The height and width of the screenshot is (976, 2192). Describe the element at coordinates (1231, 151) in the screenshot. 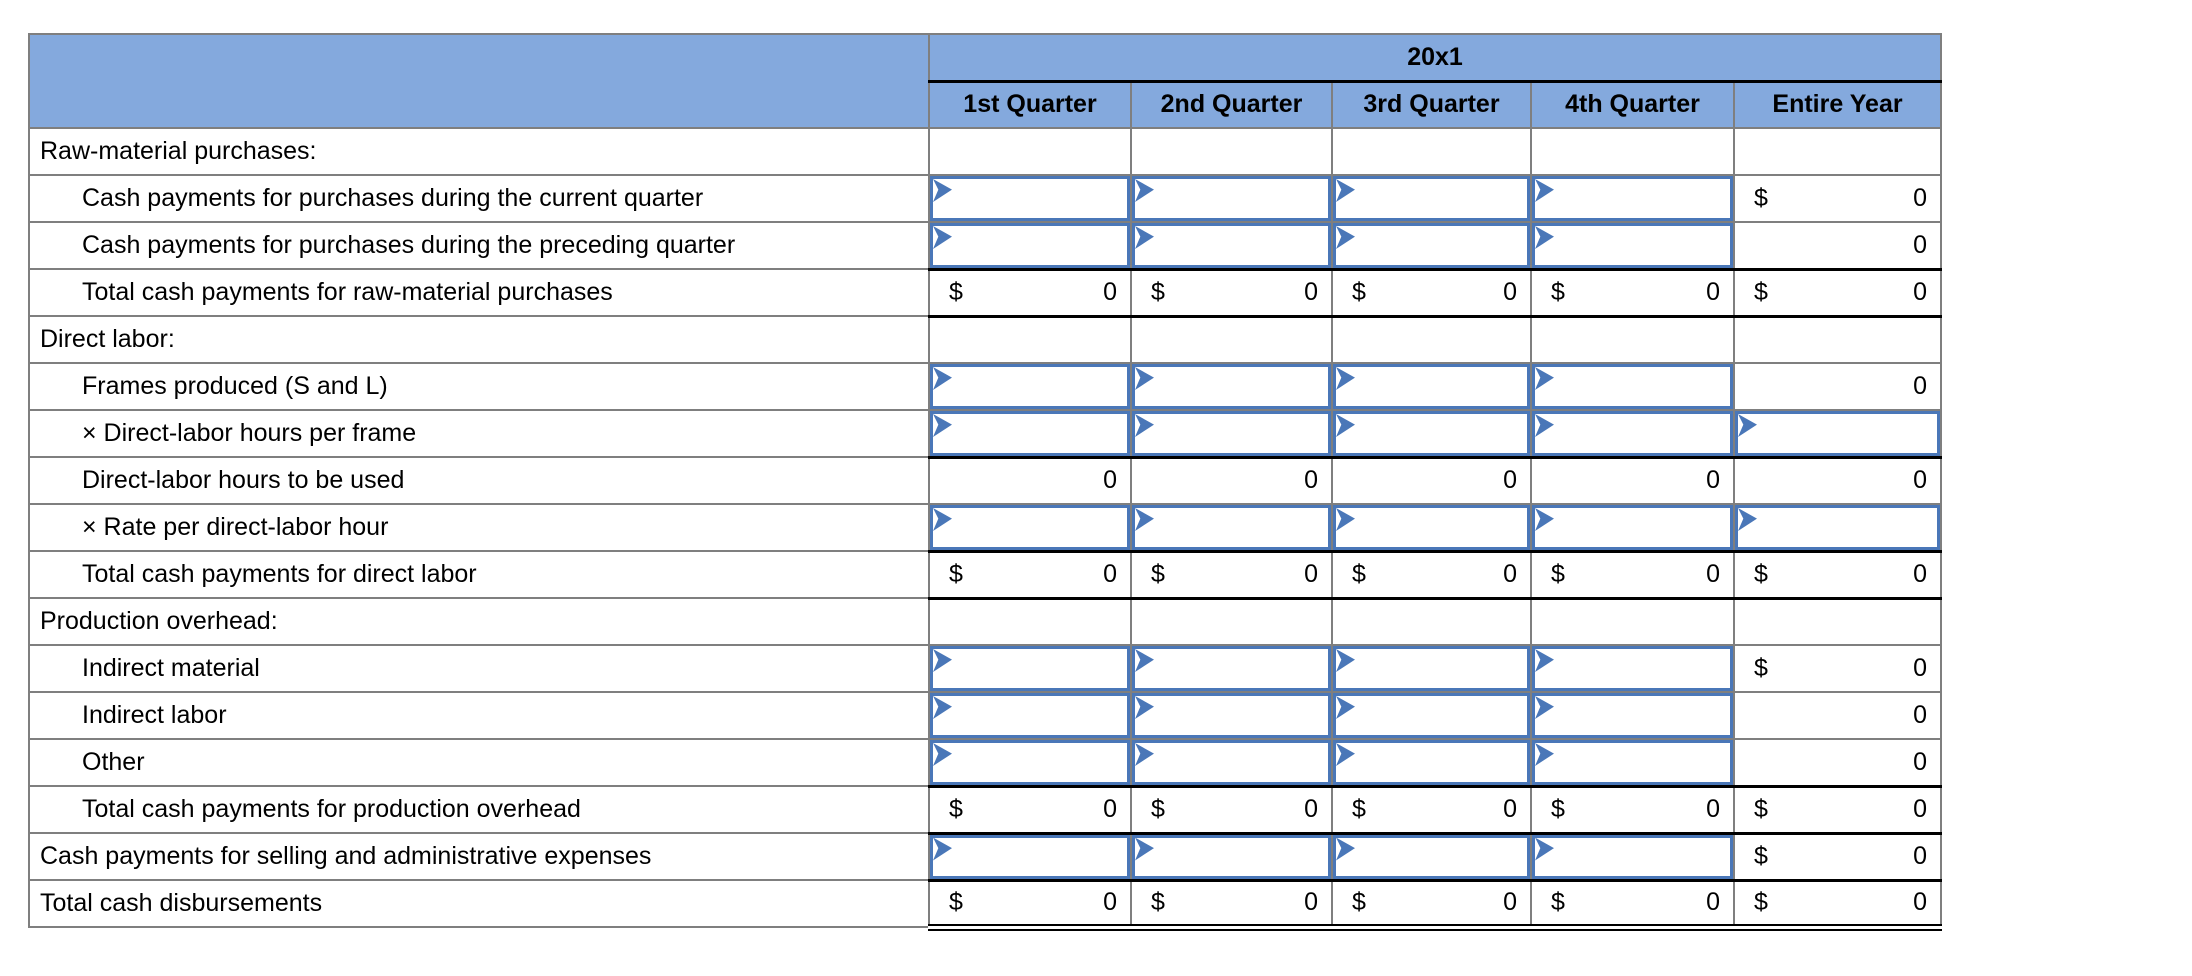

I see `empty-cell` at that location.